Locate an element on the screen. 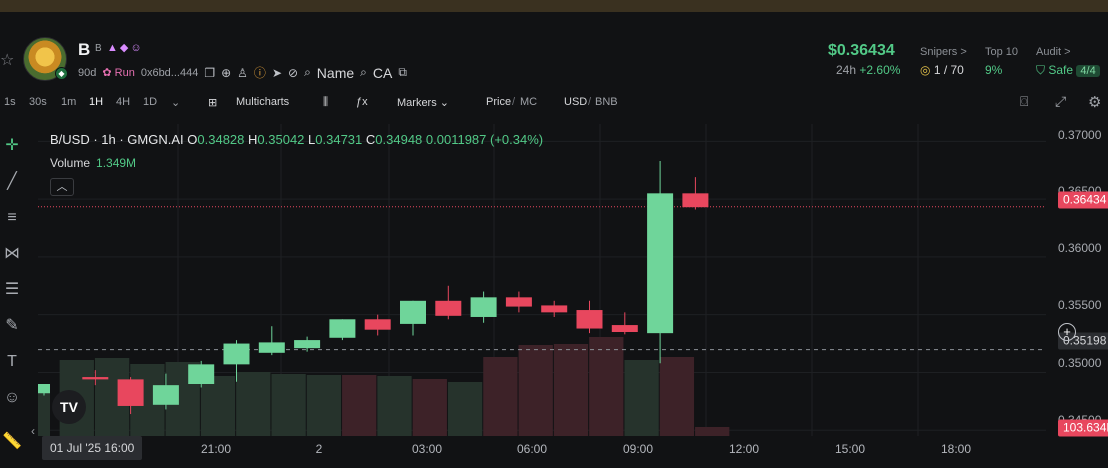  multicharts-button: Multicharts is located at coordinates (263, 102).